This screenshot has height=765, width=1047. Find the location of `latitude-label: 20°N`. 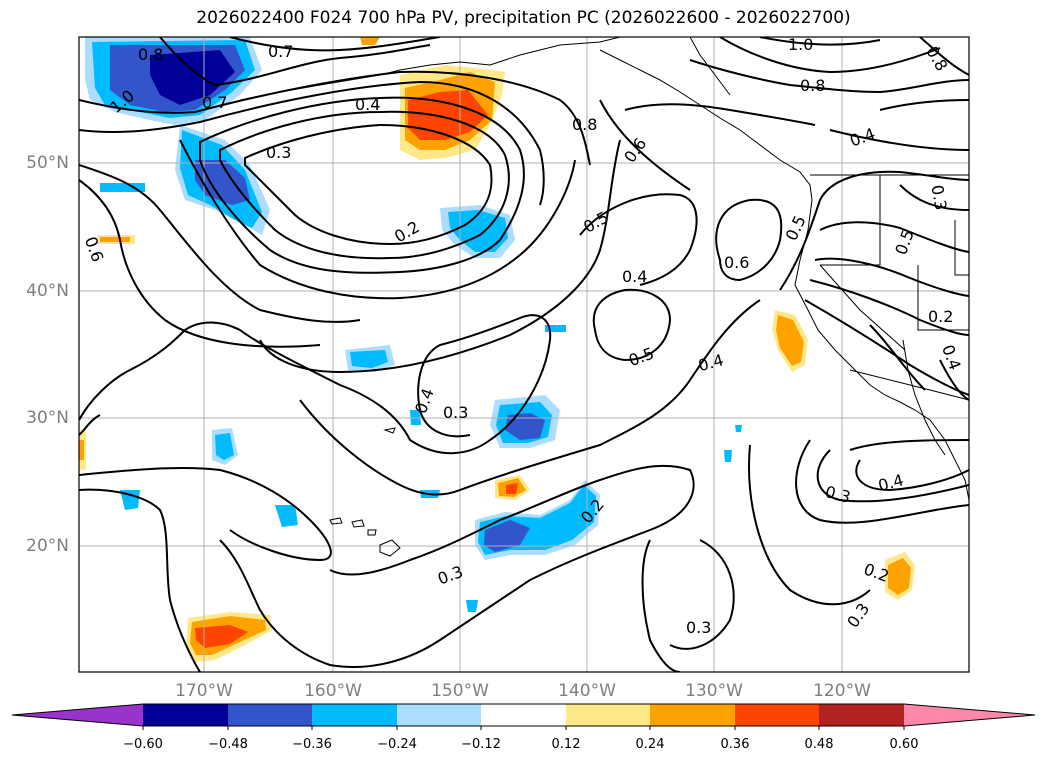

latitude-label: 20°N is located at coordinates (47, 546).